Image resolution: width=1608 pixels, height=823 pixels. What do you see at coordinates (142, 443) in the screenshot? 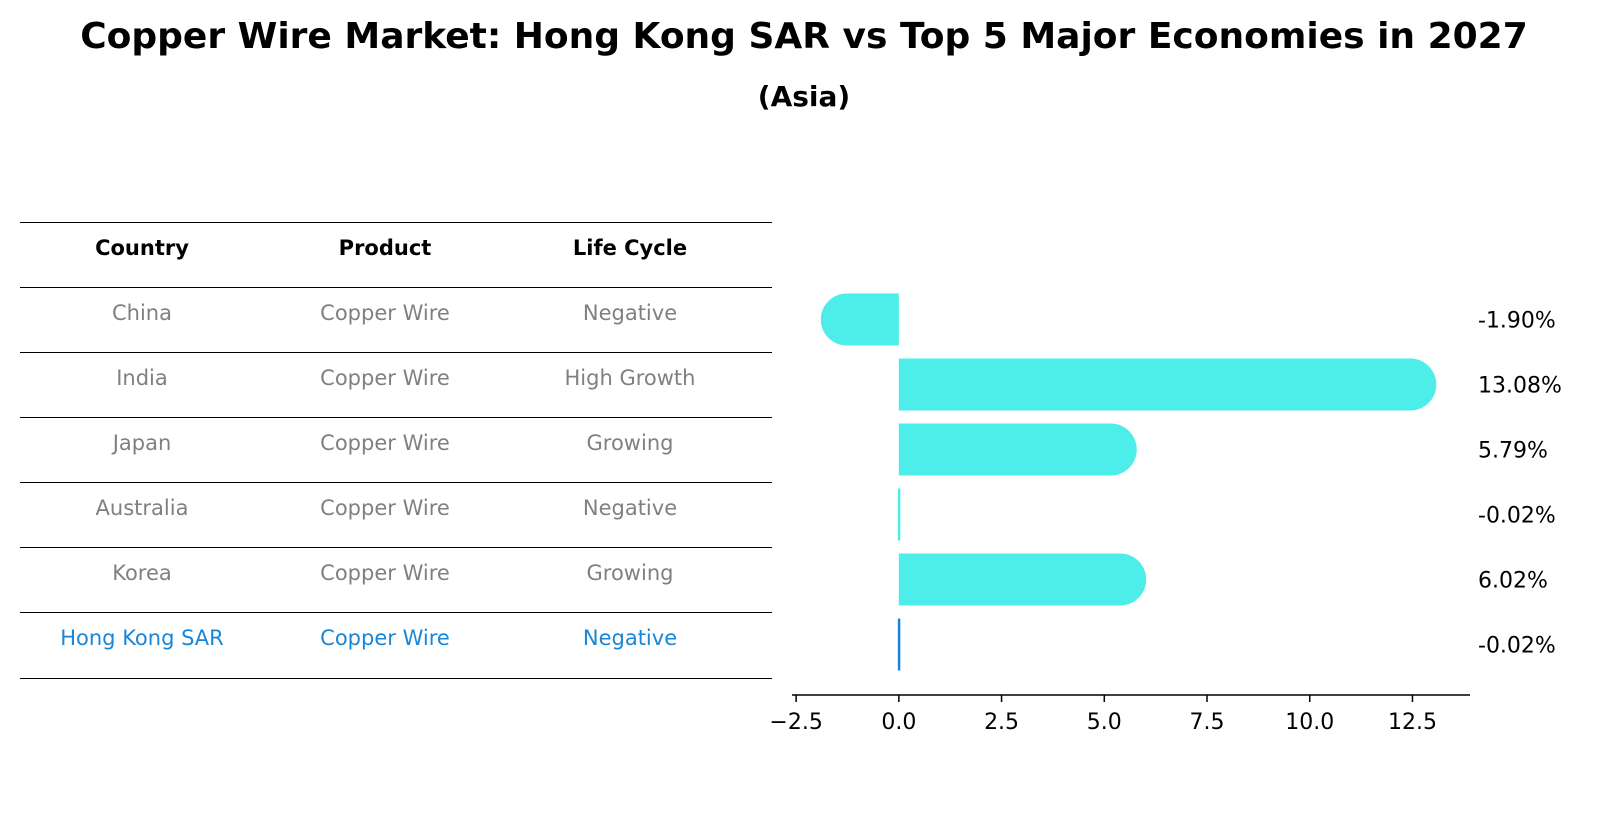
I see `cell-country: Japan` at bounding box center [142, 443].